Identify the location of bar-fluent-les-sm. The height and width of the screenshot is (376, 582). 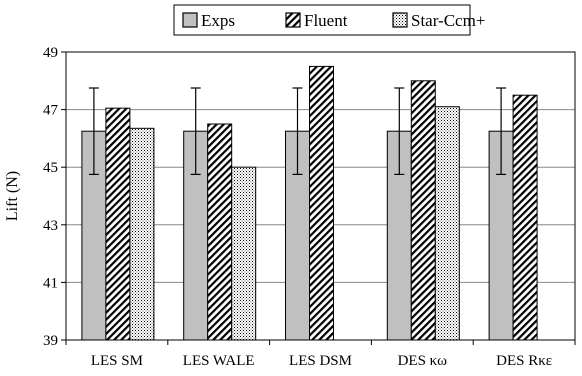
(118, 224).